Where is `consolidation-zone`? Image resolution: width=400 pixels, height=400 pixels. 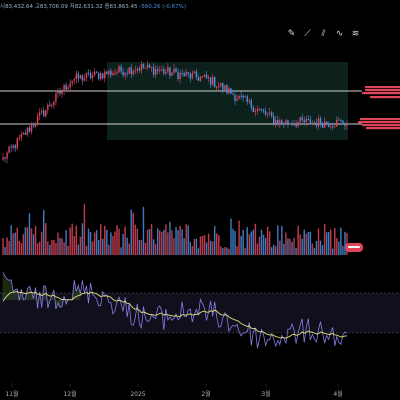 consolidation-zone is located at coordinates (227, 101).